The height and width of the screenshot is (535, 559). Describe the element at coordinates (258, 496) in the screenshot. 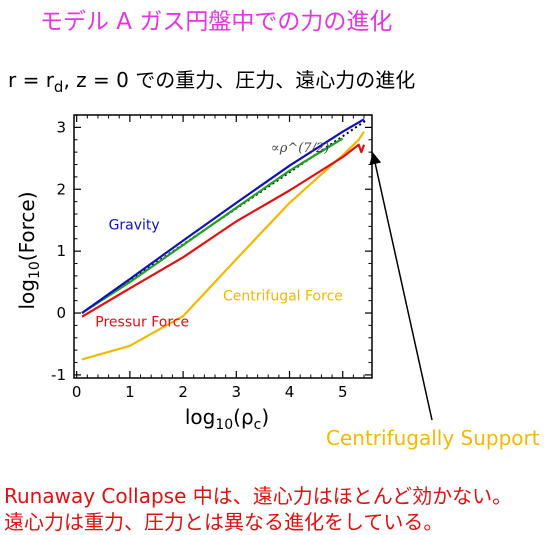

I see `footer-line-1: Runaway Collapse 中は、遠心力はほとんど効かない。` at that location.